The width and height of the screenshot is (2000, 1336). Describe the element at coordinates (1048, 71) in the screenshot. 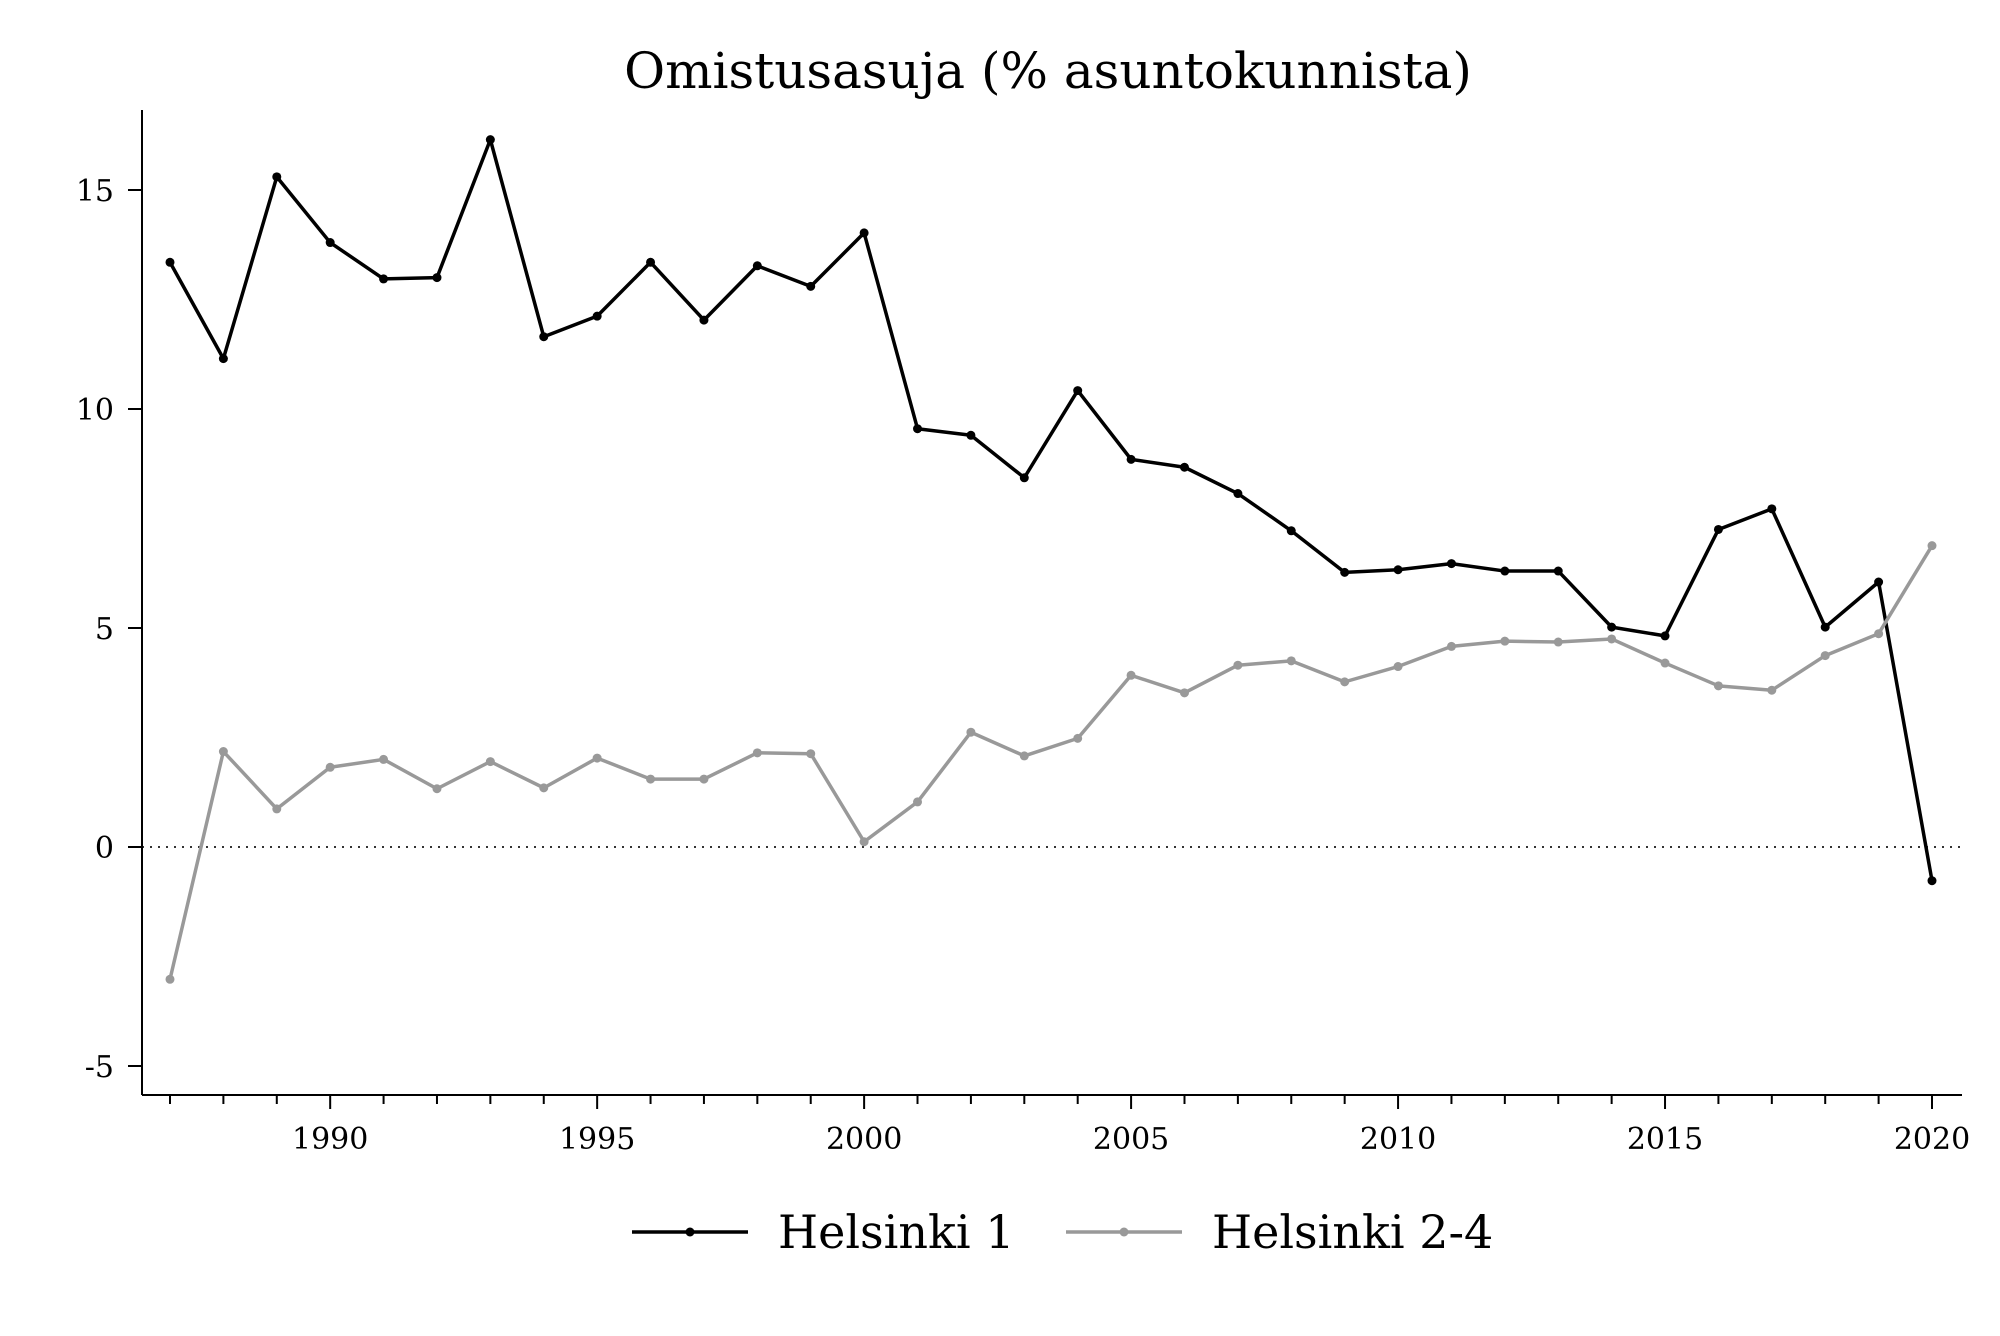

I see `chart-title: Omistusasuja (% asuntokunnista)` at that location.